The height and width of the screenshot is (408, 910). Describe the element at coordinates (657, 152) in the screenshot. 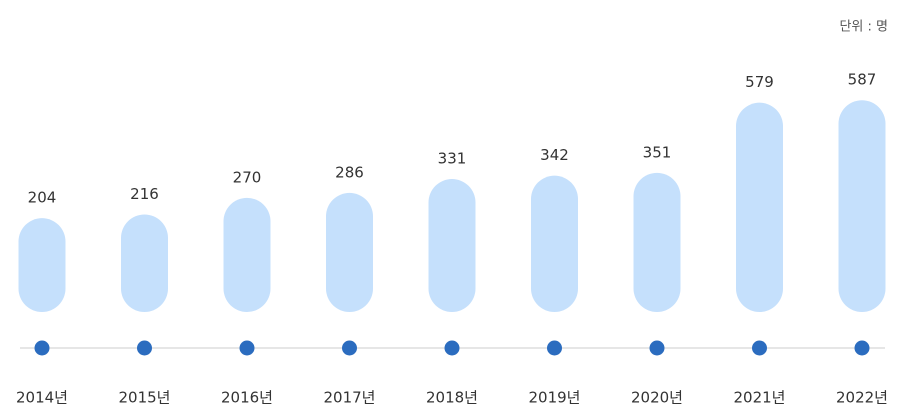

I see `value-label: 351` at that location.